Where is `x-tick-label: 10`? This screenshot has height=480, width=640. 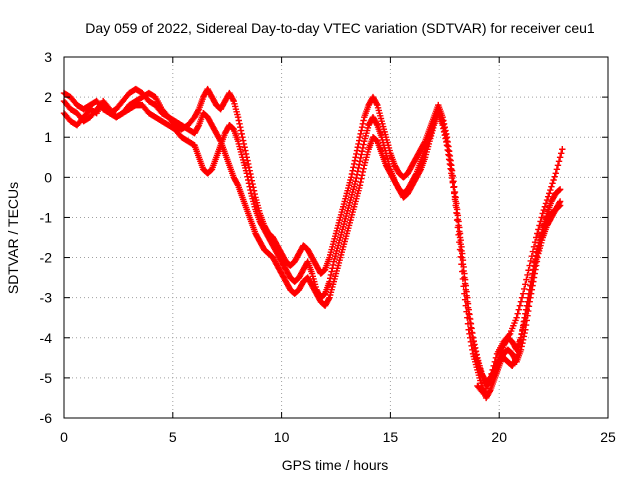 x-tick-label: 10 is located at coordinates (282, 437).